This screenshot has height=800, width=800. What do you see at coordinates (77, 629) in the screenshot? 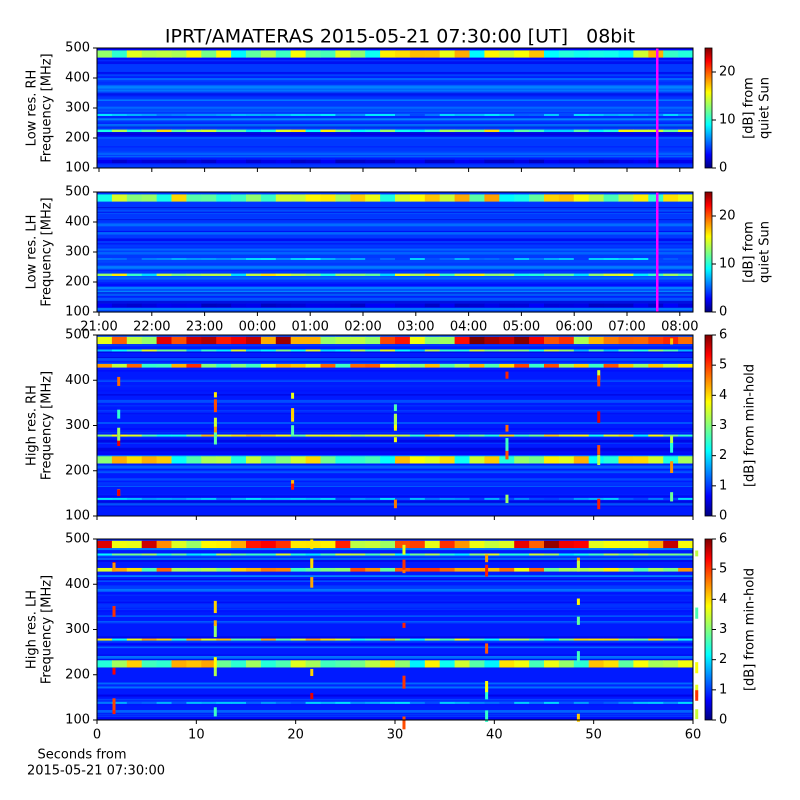
I see `y-tick-label: 300` at bounding box center [77, 629].